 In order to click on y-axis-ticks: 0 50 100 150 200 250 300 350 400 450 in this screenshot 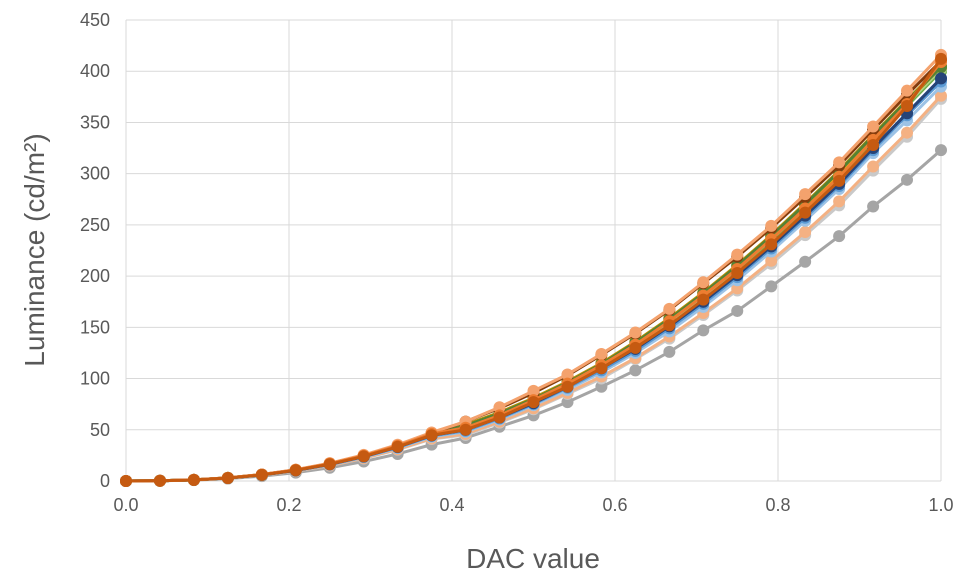, I will do `click(95, 250)`.